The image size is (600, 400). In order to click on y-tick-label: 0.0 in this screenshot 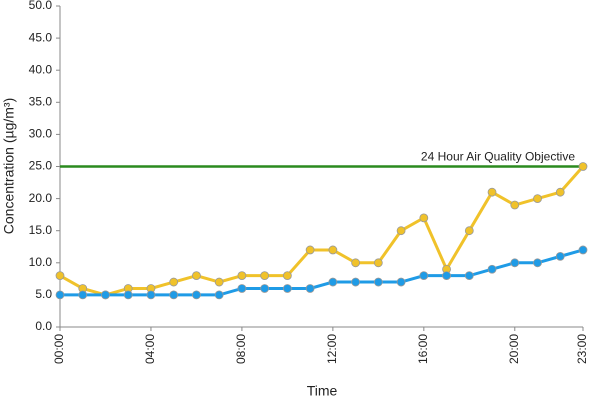, I will do `click(43, 326)`.